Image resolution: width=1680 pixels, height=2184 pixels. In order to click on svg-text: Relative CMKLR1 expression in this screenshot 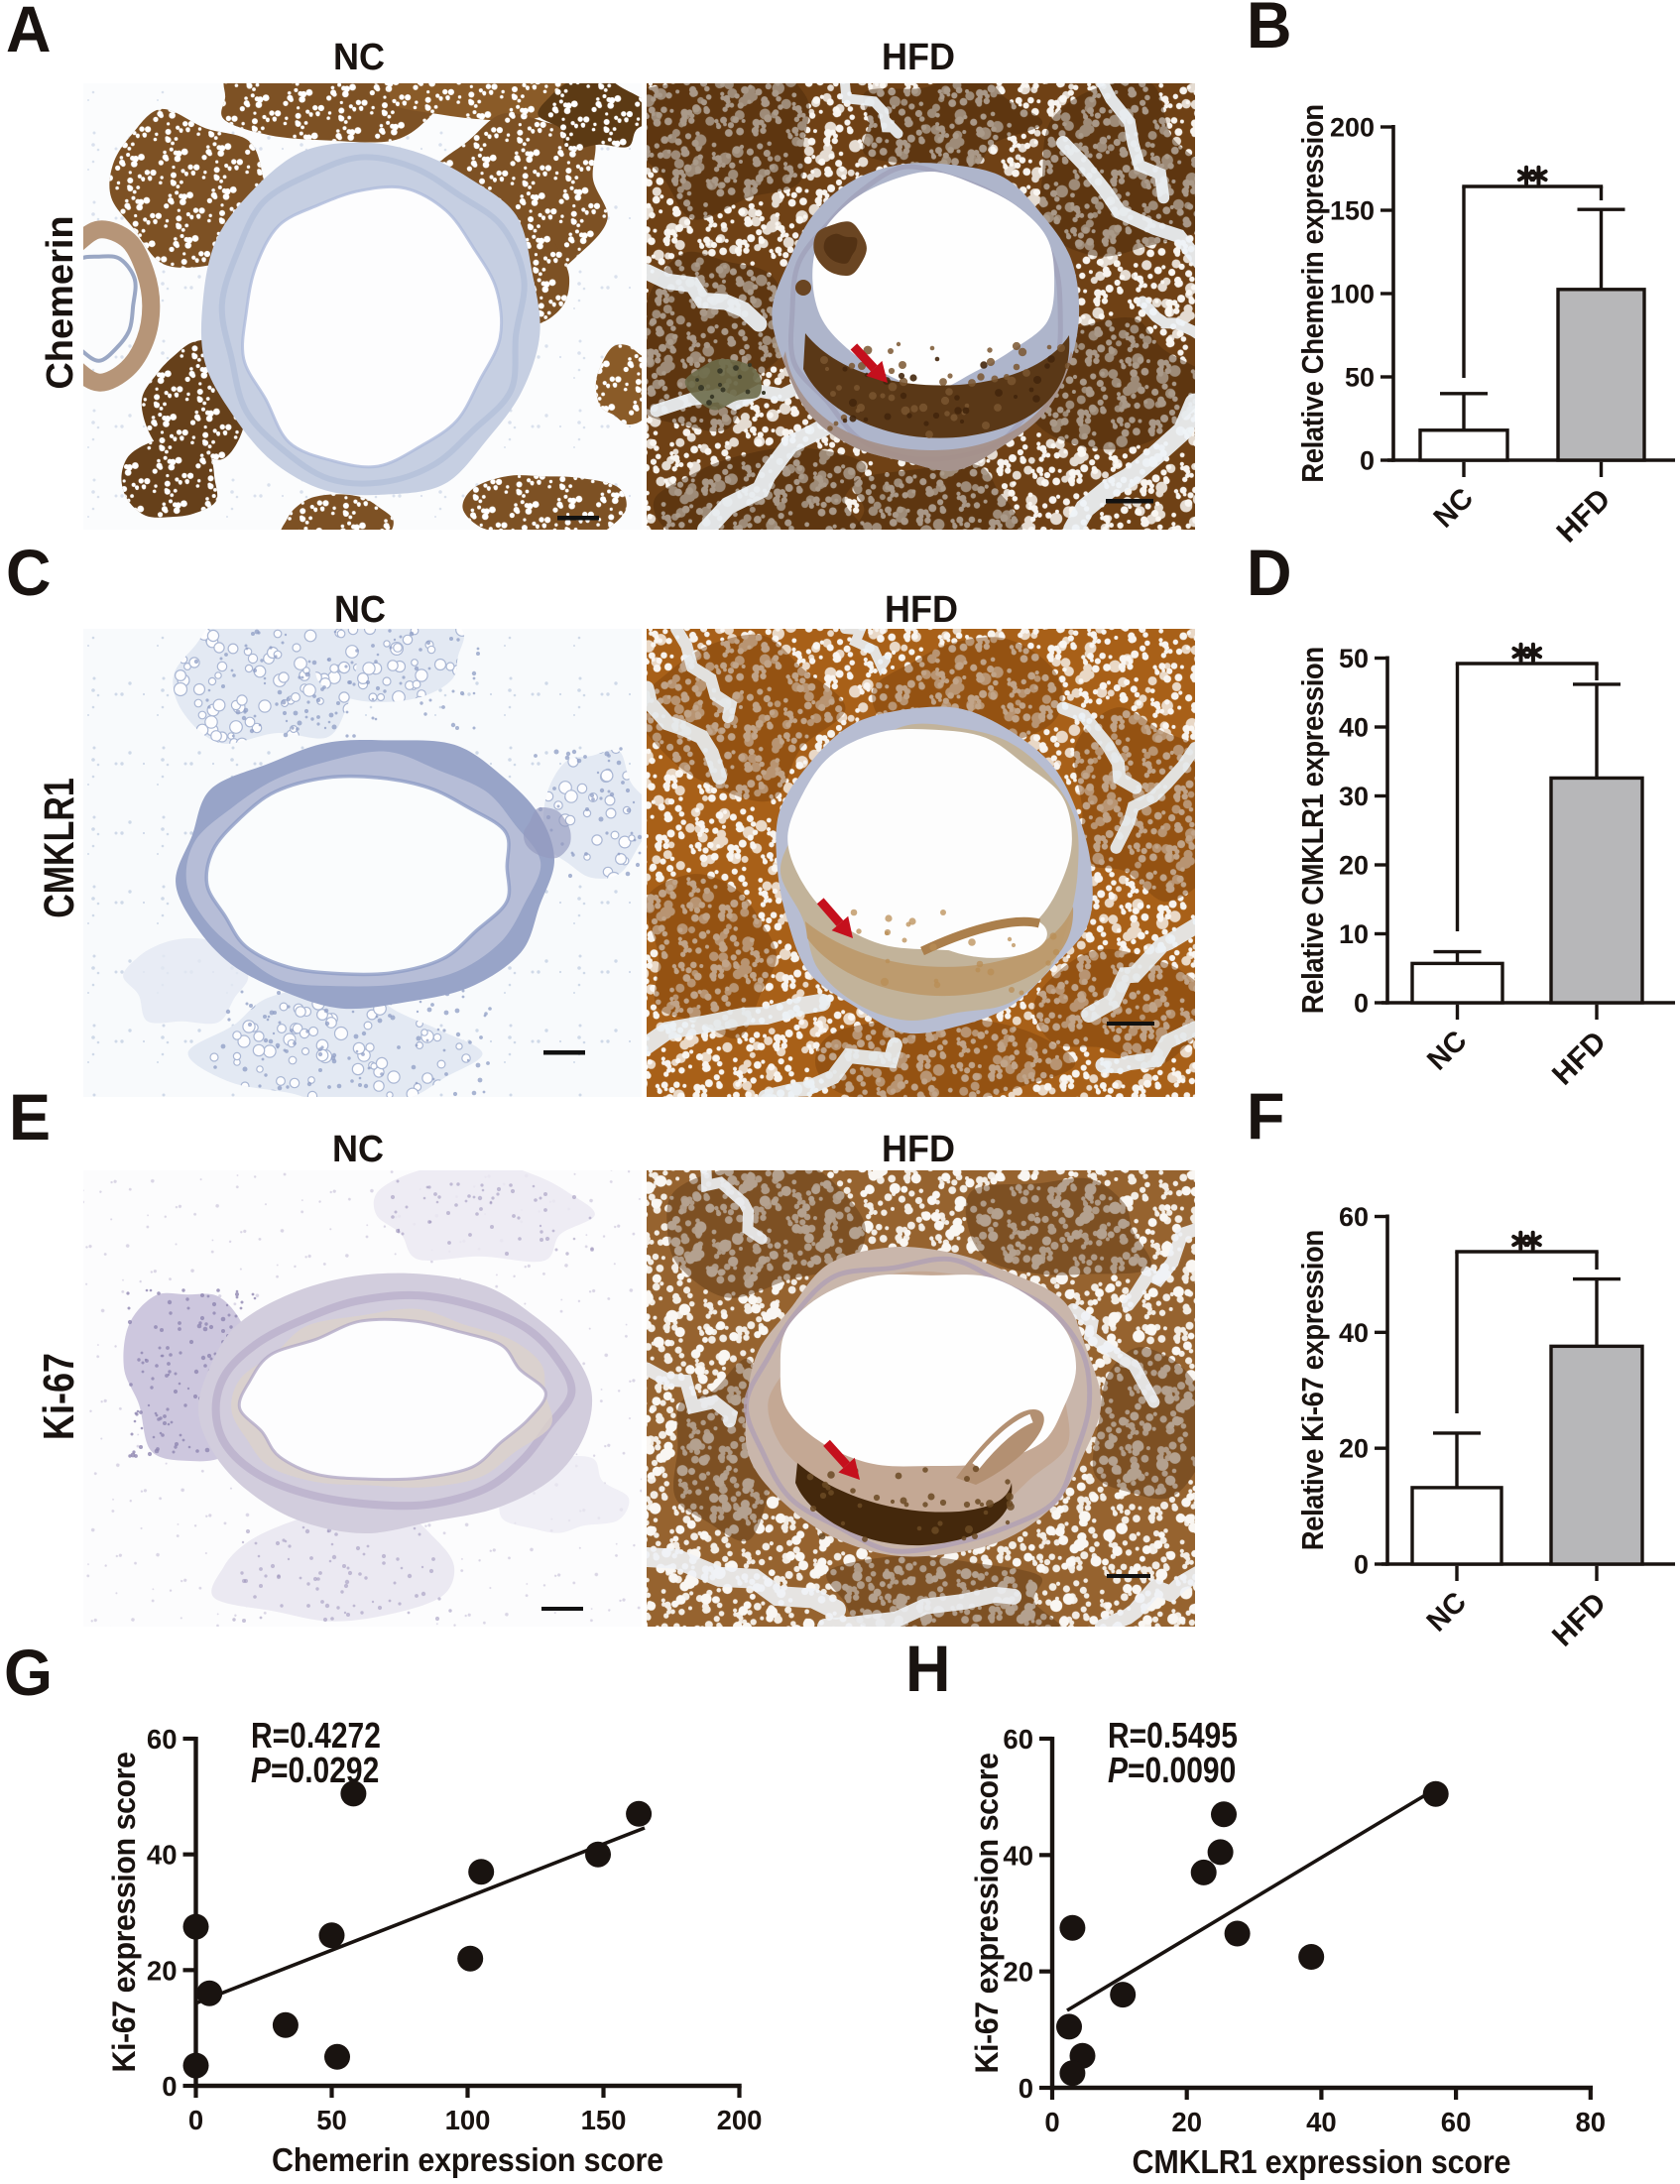, I will do `click(1313, 830)`.